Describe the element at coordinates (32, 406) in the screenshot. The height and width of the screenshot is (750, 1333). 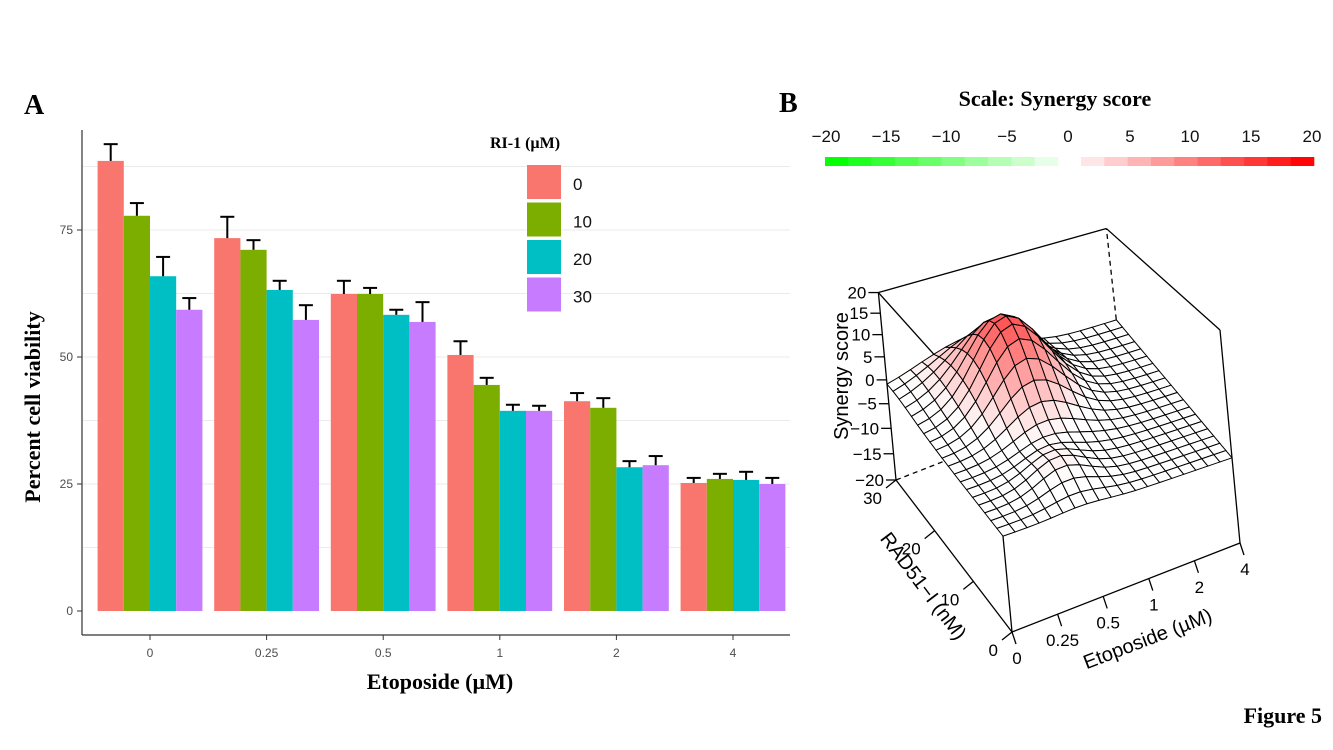
I see `y-axis-title: Percent cell viability` at that location.